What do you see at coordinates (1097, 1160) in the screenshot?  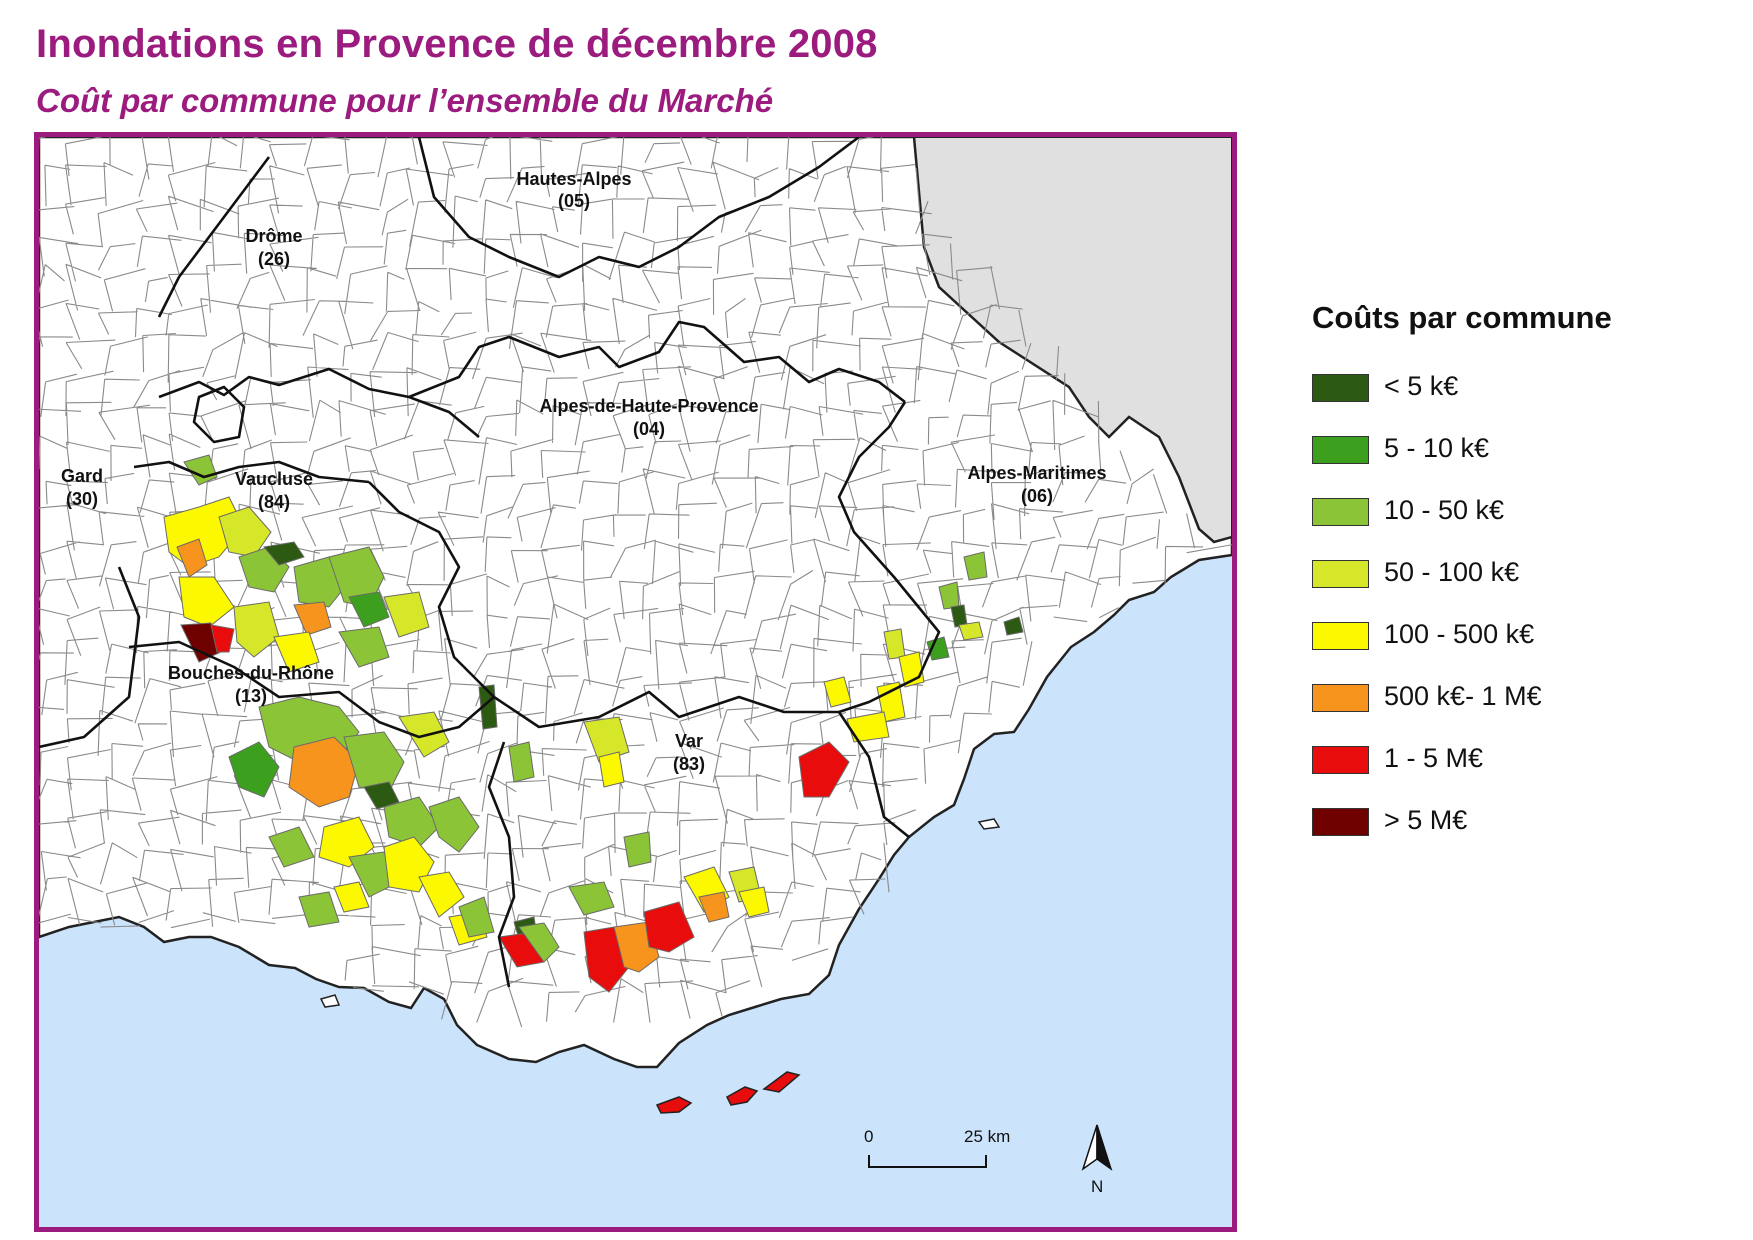 I see `north-arrow: N` at bounding box center [1097, 1160].